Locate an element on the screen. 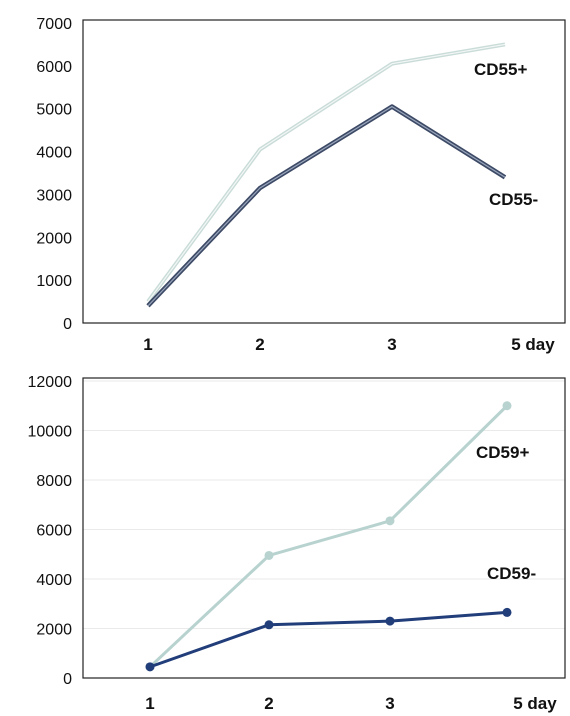 The image size is (570, 716). y-tick-label: 12000 is located at coordinates (50, 382).